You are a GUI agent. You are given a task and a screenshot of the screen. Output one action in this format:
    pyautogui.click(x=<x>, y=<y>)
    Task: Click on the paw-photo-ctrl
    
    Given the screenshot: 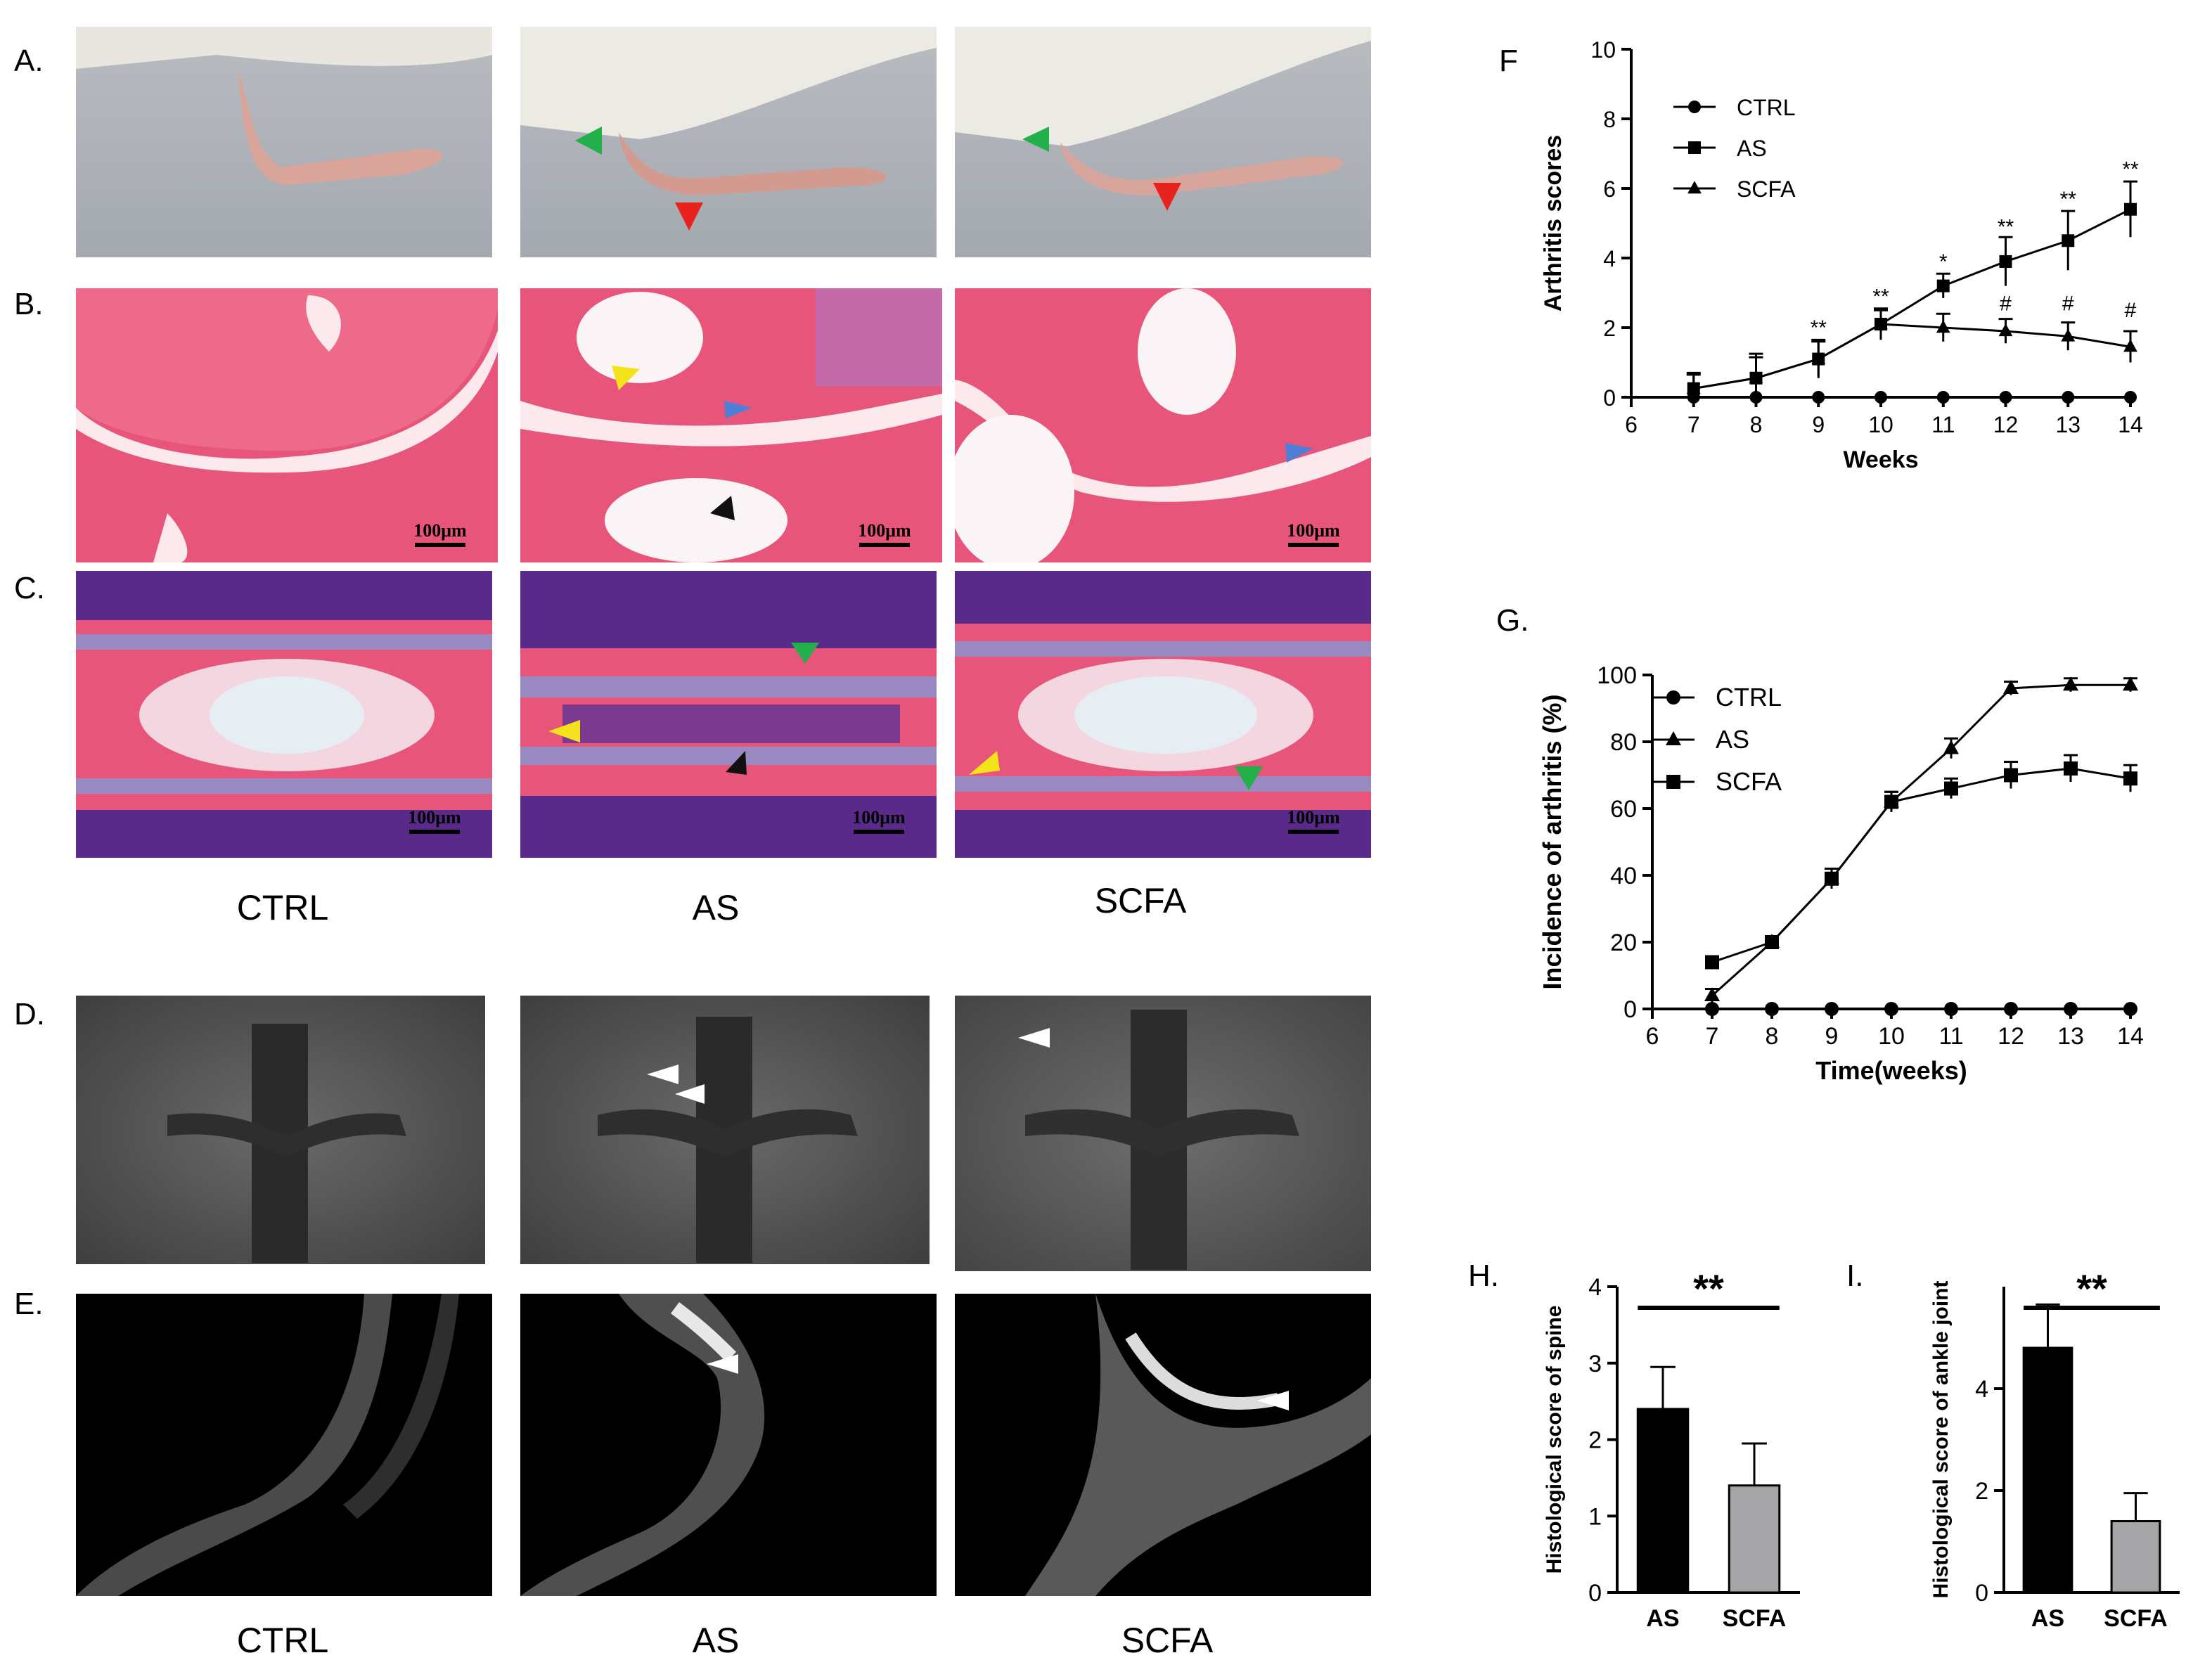 What is the action you would take?
    pyautogui.click(x=284, y=142)
    